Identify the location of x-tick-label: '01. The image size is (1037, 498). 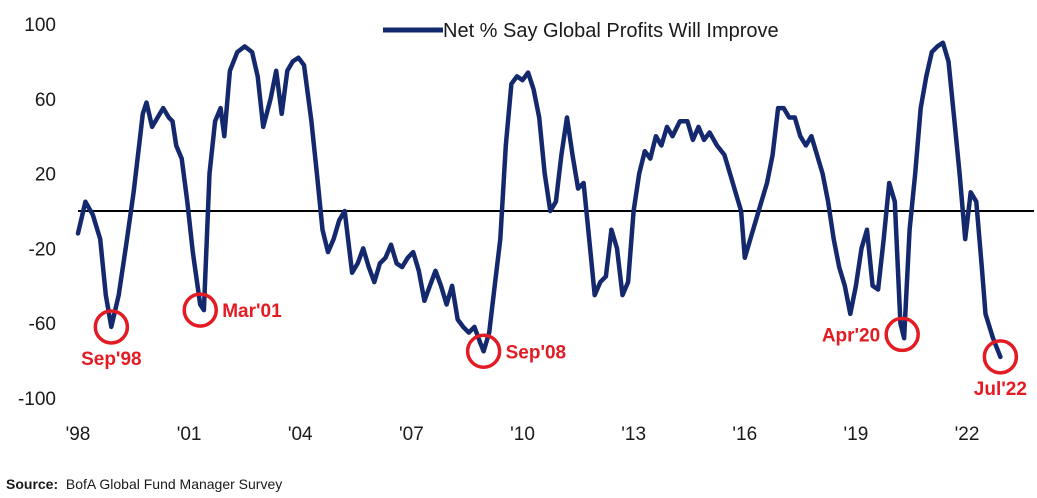
(189, 434).